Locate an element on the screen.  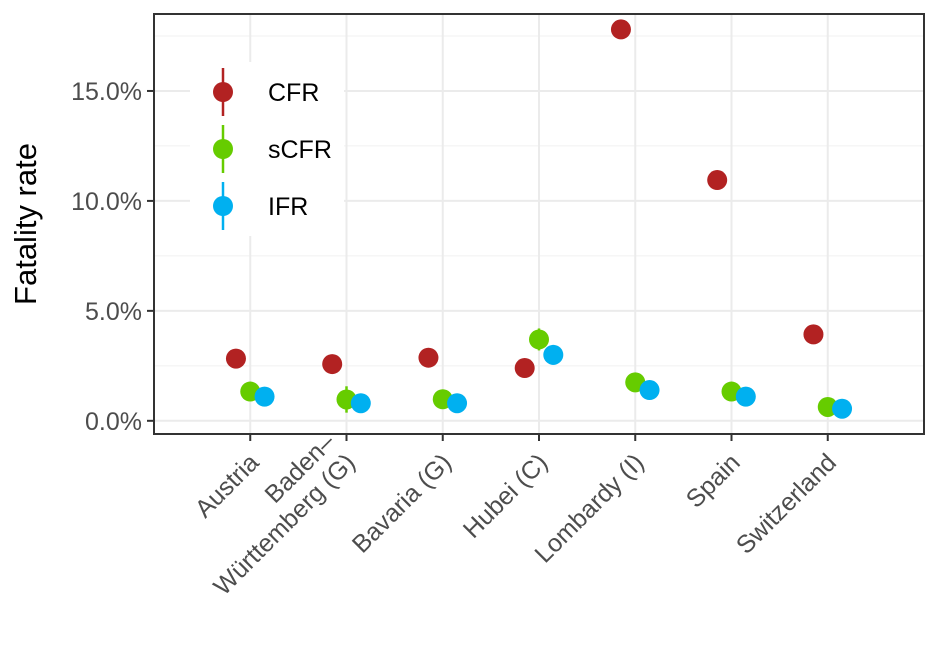
y-axis: 0.0% 5.0% 10.0% 15.0% is located at coordinates (112, 257).